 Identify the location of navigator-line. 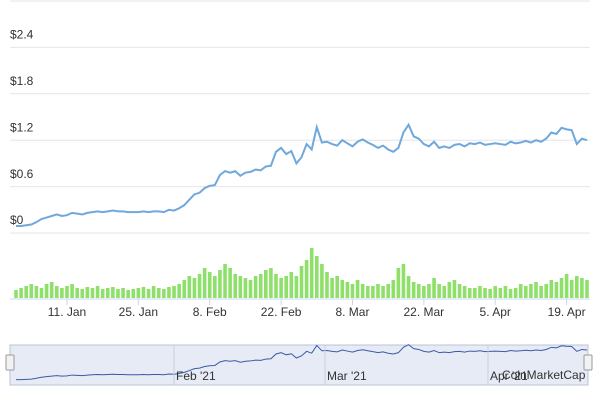
(302, 362).